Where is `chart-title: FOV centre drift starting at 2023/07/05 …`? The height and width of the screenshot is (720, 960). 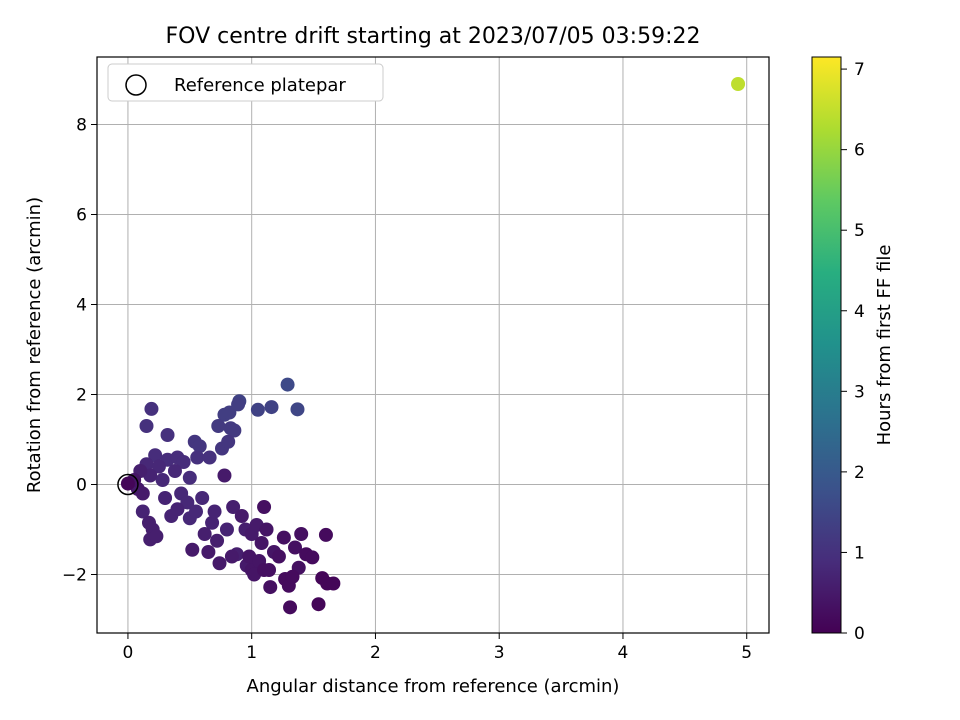 chart-title: FOV centre drift starting at 2023/07/05 … is located at coordinates (433, 36).